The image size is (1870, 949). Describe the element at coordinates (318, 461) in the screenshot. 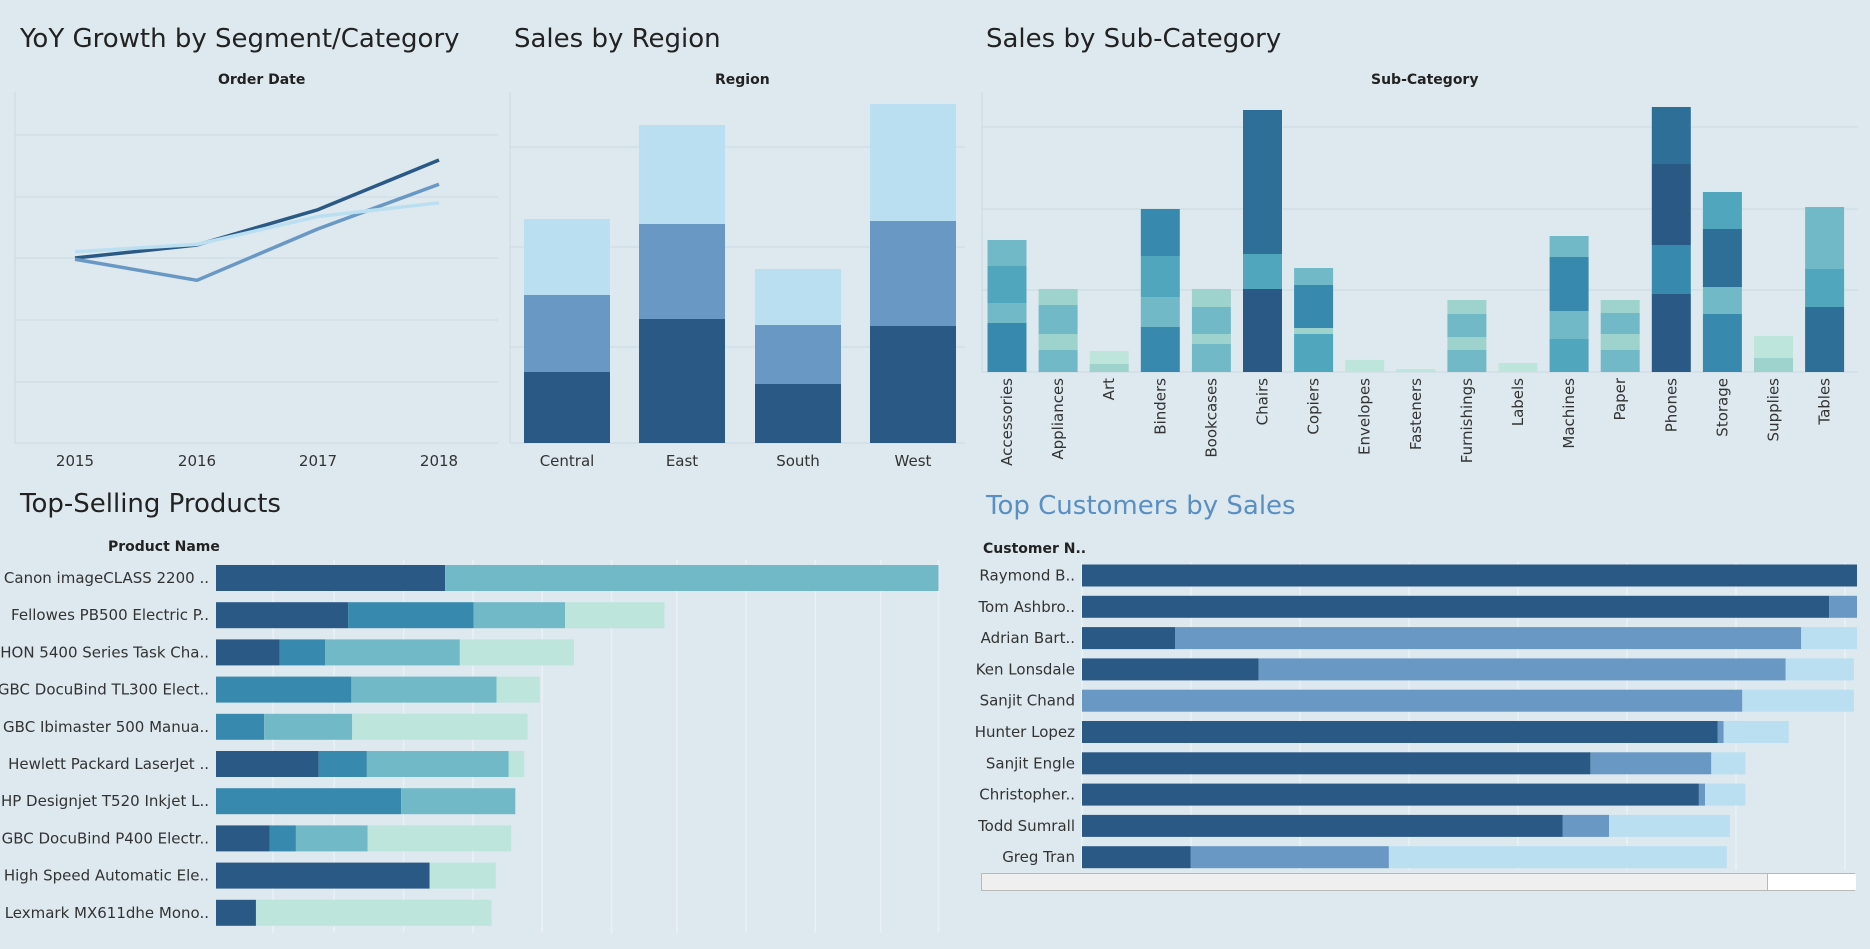

I see `yoy-x-tick-label: 2017` at that location.